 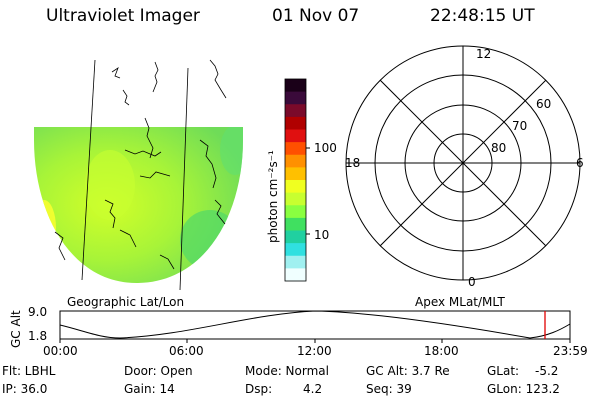 What do you see at coordinates (273, 196) in the screenshot?
I see `colorbar-unit-label: photon cm⁻²s⁻¹` at bounding box center [273, 196].